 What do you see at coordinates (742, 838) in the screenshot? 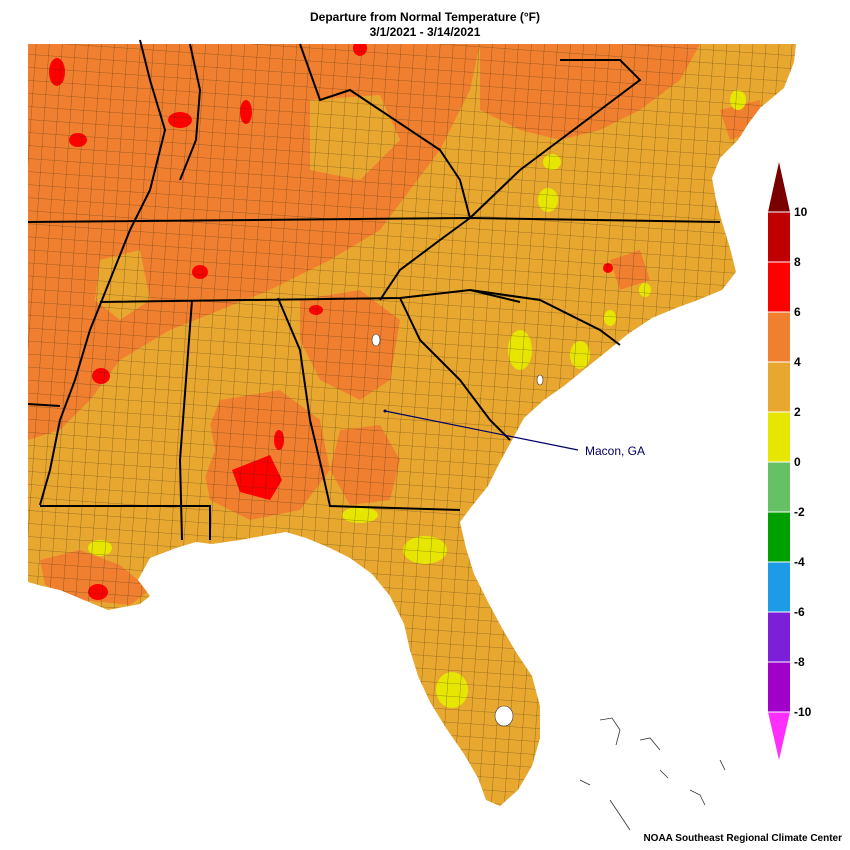
I see `credit-text: NOAA Southeast Regional Climate Center` at bounding box center [742, 838].